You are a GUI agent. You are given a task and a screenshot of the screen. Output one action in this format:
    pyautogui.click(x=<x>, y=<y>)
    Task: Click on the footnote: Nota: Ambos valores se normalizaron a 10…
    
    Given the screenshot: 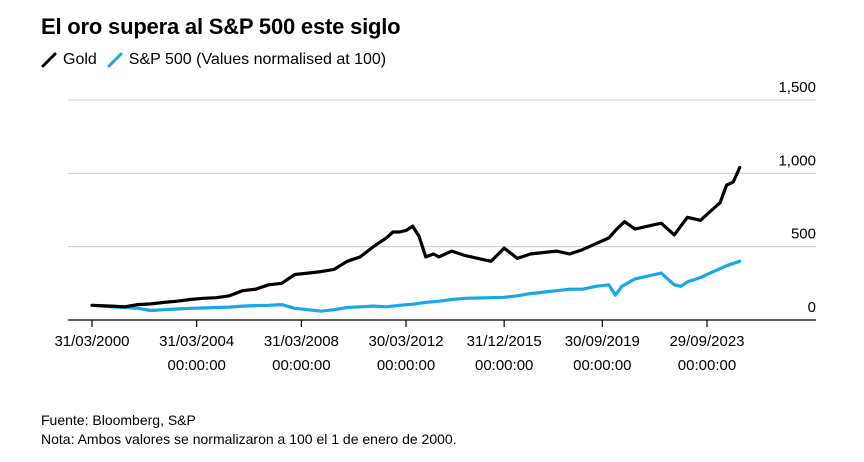 What is the action you would take?
    pyautogui.click(x=249, y=439)
    